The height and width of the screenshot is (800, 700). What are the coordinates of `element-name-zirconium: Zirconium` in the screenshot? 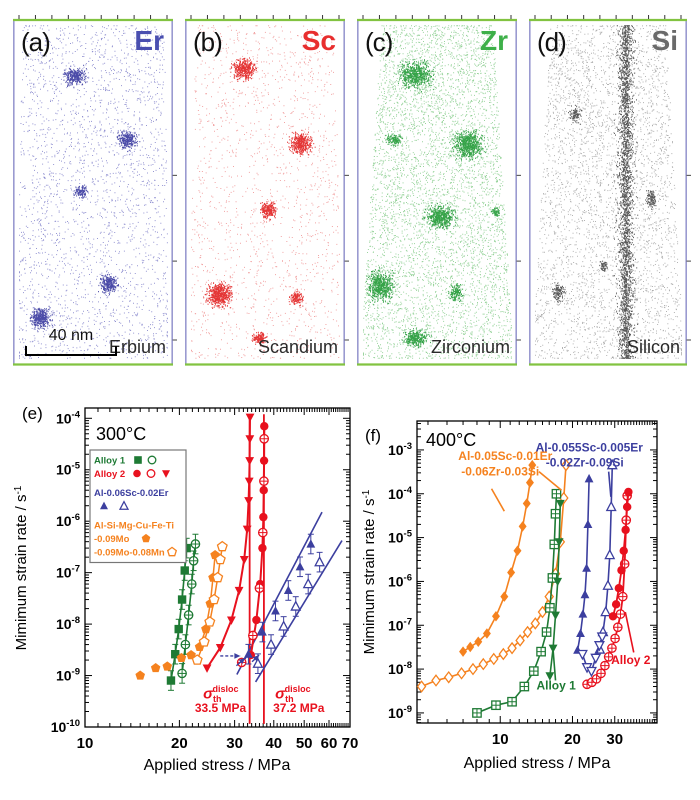 It's located at (470, 347).